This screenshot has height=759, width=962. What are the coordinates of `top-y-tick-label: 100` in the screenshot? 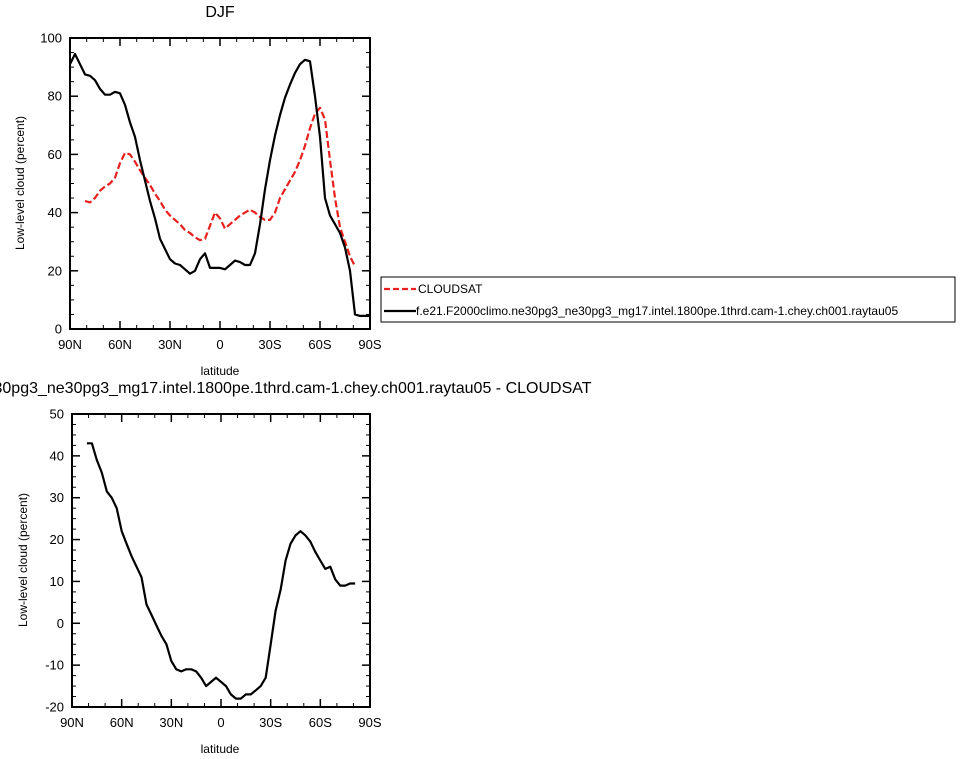 It's located at (51, 38).